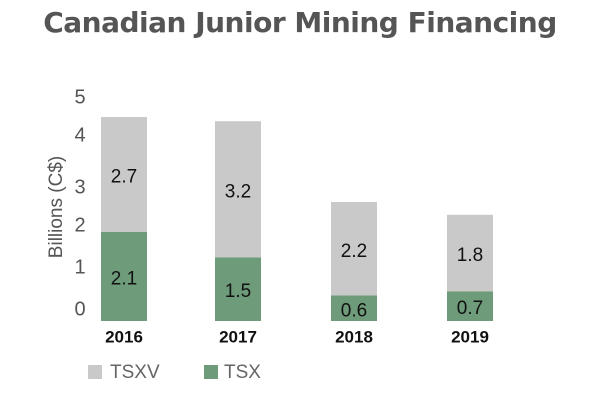  Describe the element at coordinates (174, 372) in the screenshot. I see `legend: TSXV TSX` at that location.